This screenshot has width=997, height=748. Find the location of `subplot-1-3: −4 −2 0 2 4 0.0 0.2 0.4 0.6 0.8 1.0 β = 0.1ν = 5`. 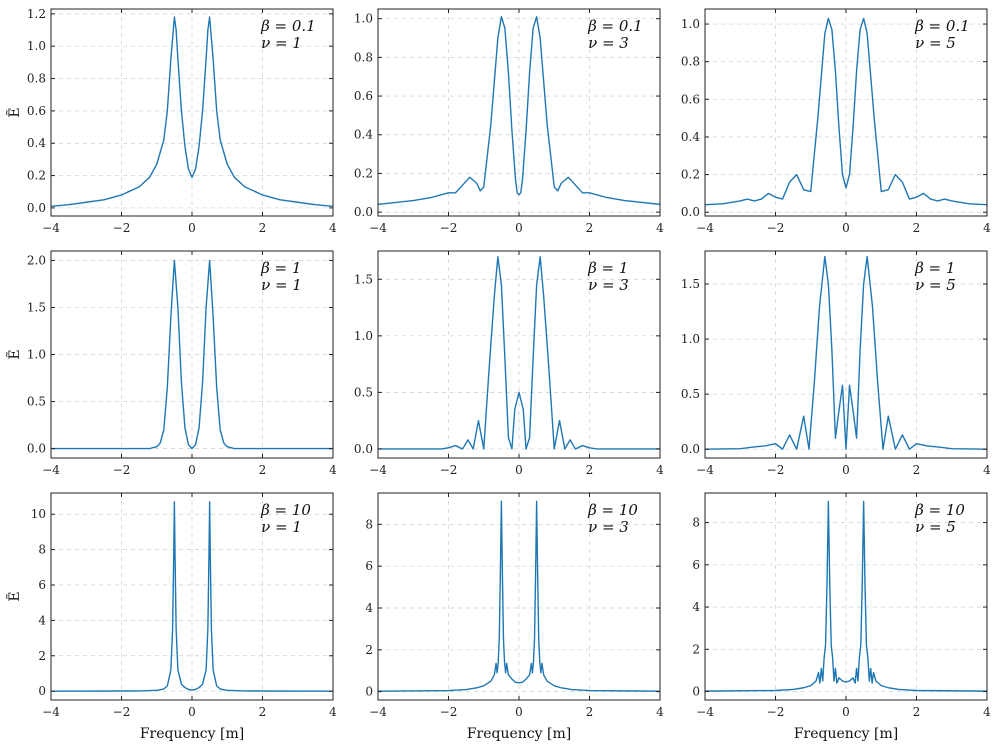

subplot-1-3: −4 −2 0 2 4 0.0 0.2 0.4 0.6 0.8 1.0 β = 0.1ν = 5 is located at coordinates (836, 121).